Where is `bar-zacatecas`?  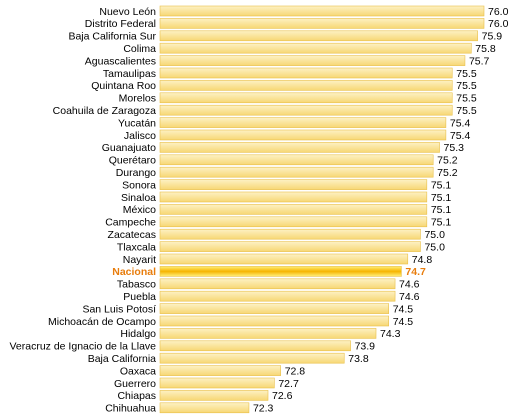
bar-zacatecas is located at coordinates (290, 234).